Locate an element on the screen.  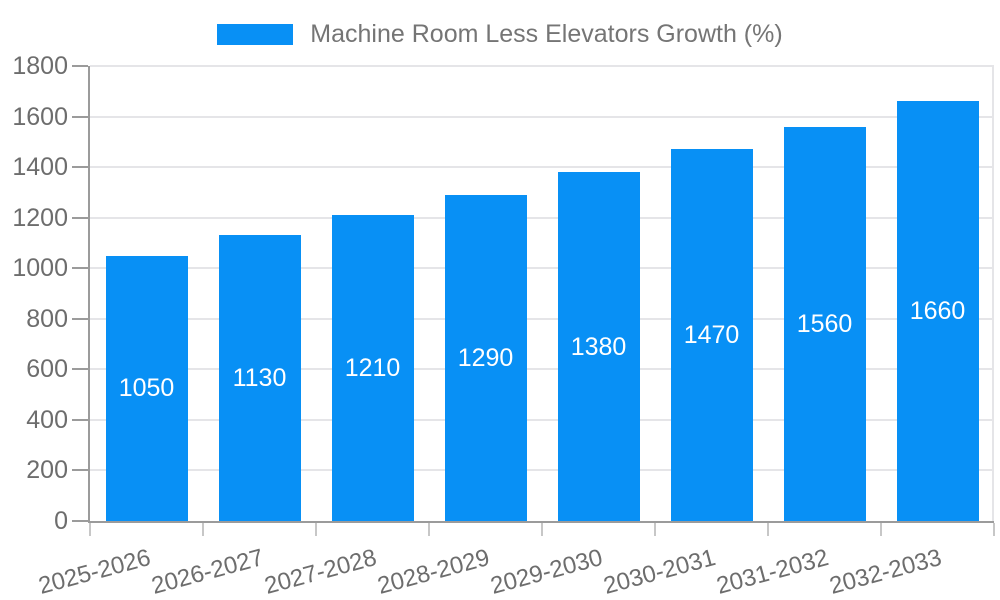
bar-2030-2031: 1470 is located at coordinates (711, 335).